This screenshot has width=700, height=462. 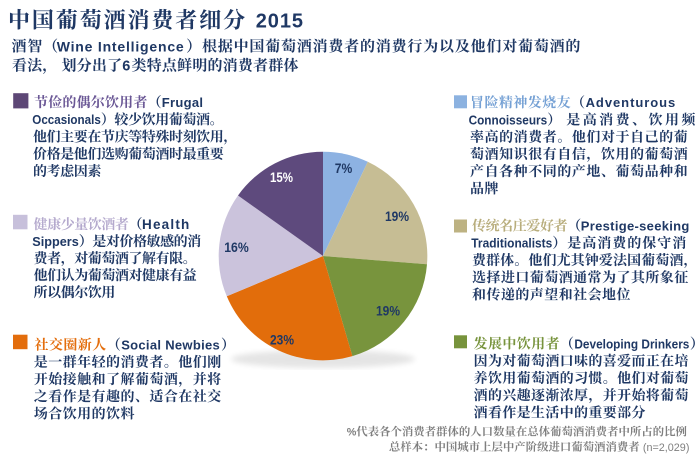 I want to click on svg-text: Adventurous, so click(x=631, y=102).